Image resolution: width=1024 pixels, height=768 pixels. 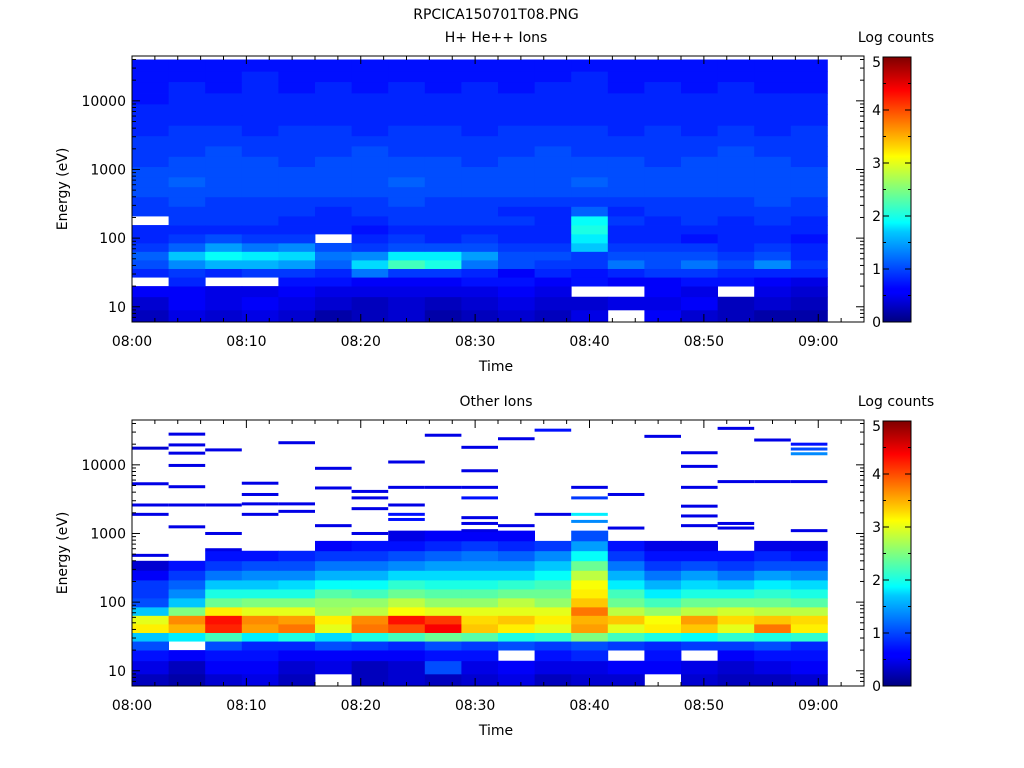 What do you see at coordinates (495, 731) in the screenshot?
I see `x-axis-label: Time` at bounding box center [495, 731].